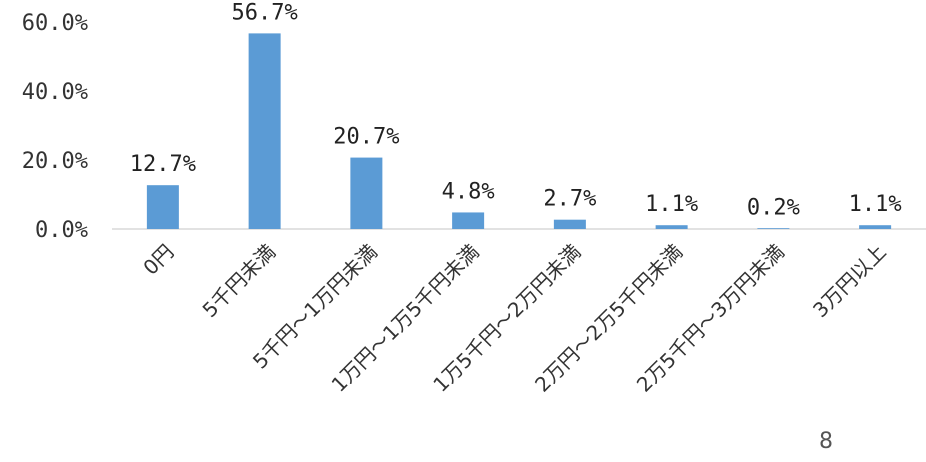 The width and height of the screenshot is (926, 462). What do you see at coordinates (239, 281) in the screenshot?
I see `category-label: 5千円未満` at bounding box center [239, 281].